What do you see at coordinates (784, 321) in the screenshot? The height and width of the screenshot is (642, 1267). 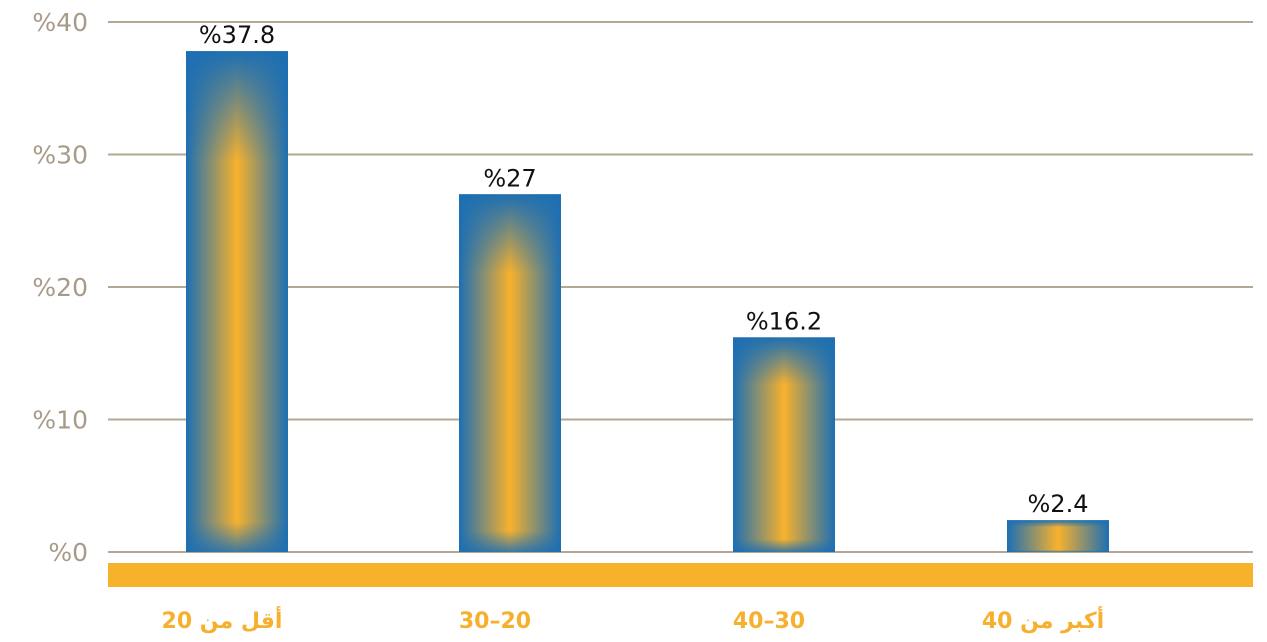 I see `data-label: %16.2` at bounding box center [784, 321].